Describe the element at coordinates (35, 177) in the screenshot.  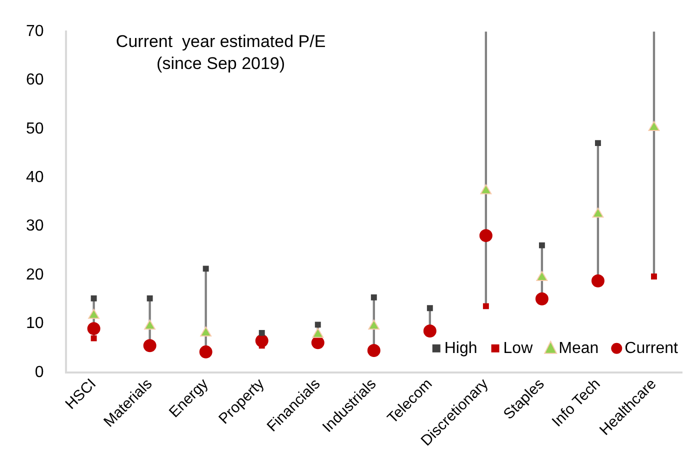
I see `y-tick-label: 40` at that location.